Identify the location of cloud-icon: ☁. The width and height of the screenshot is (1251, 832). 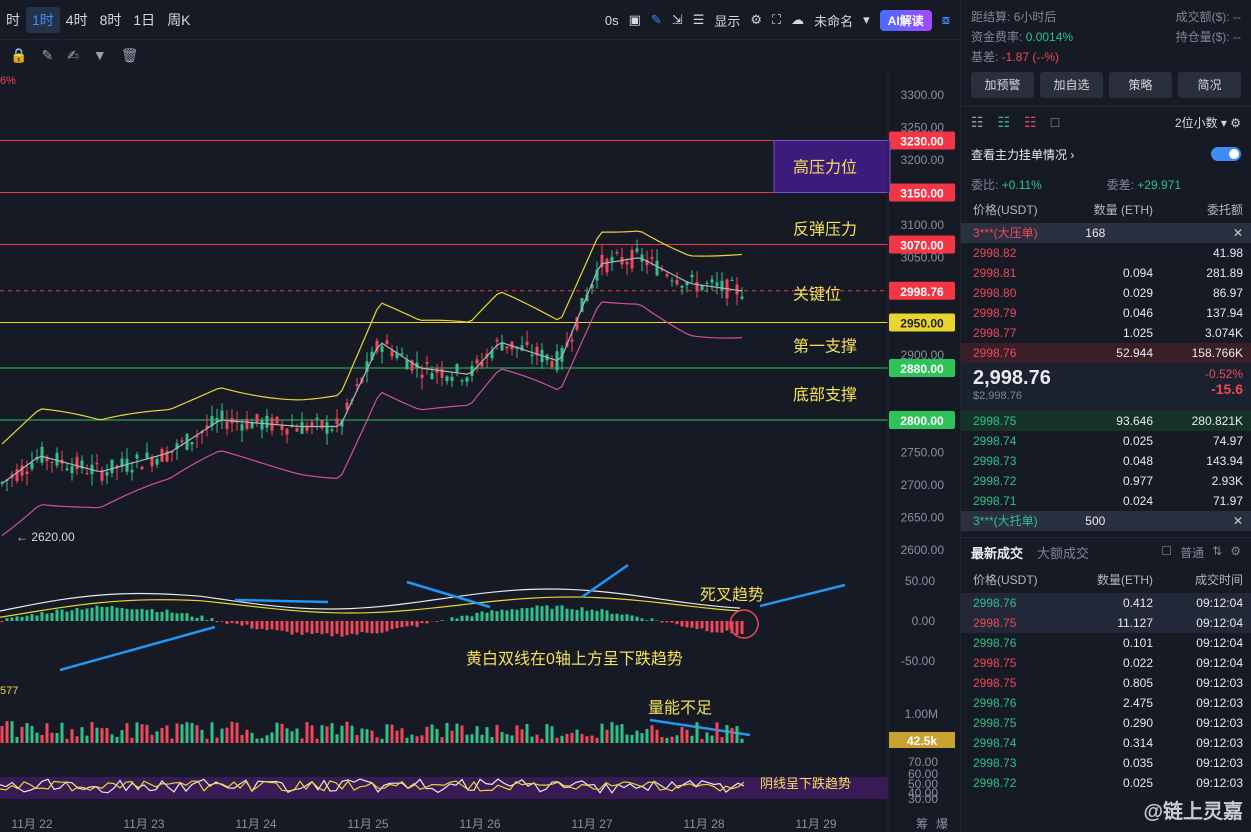
(798, 19).